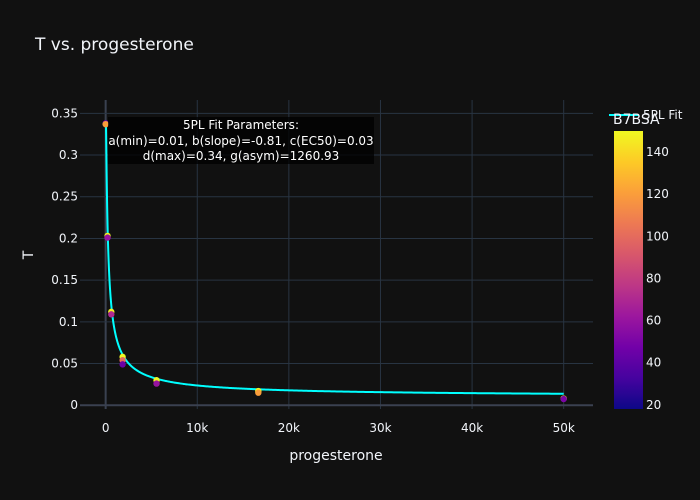  What do you see at coordinates (64, 197) in the screenshot?
I see `y-tick-label: 0.25` at bounding box center [64, 197].